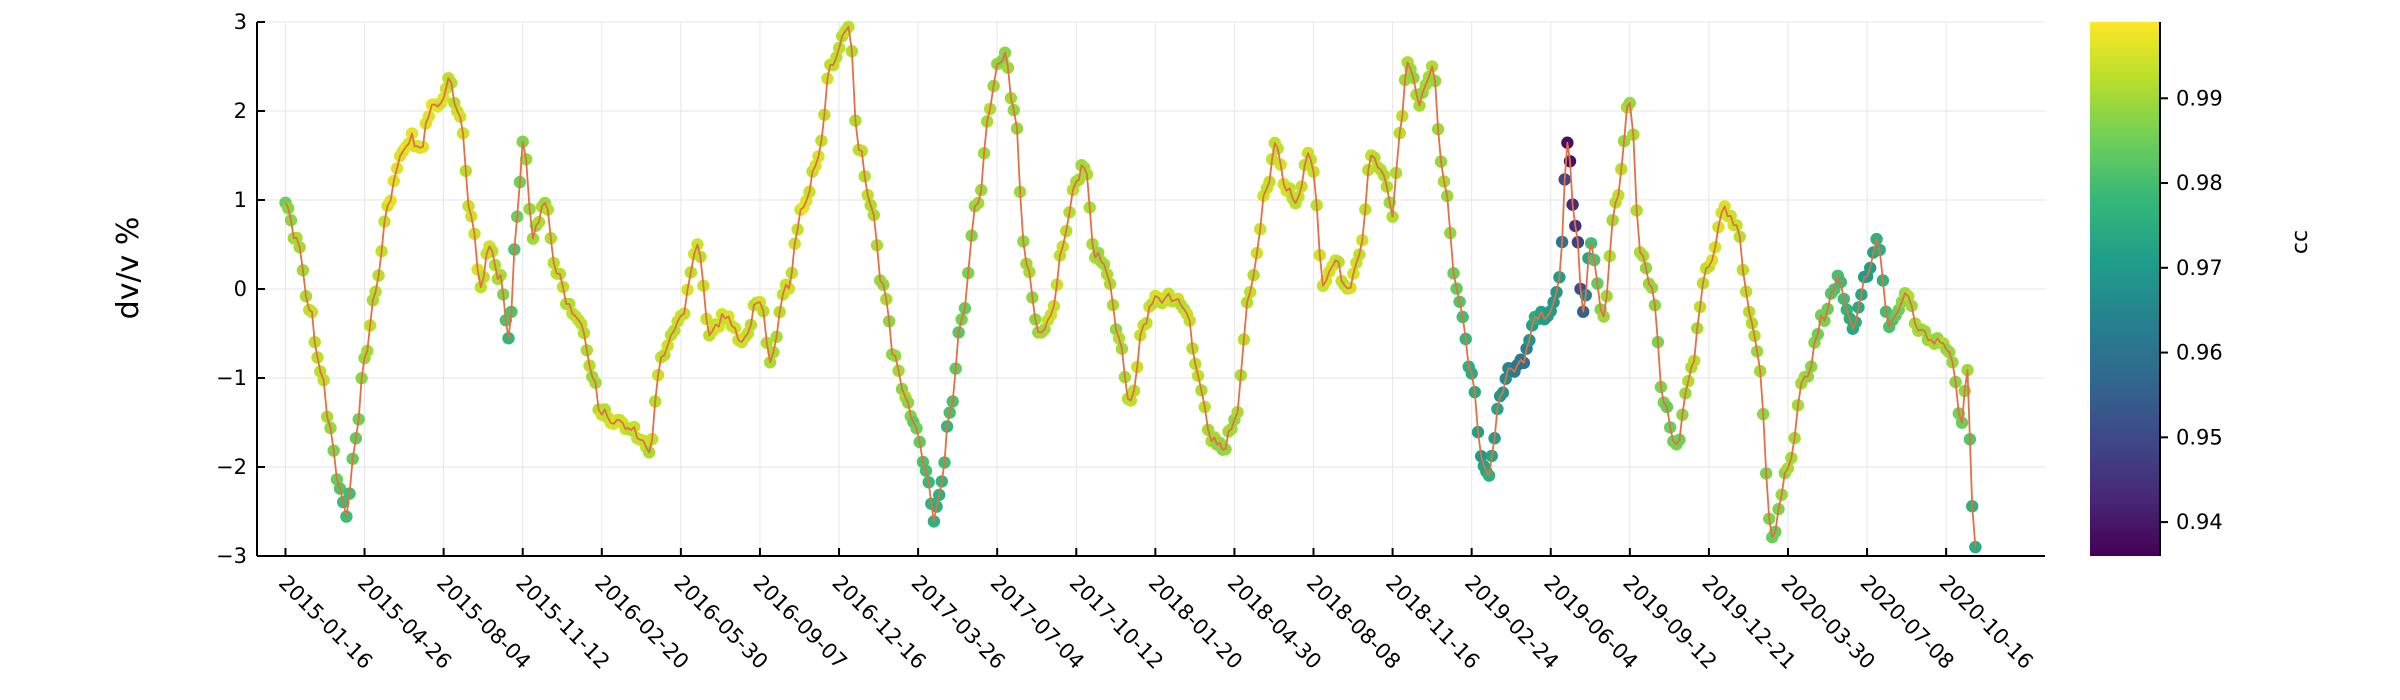 The image size is (2400, 700). What do you see at coordinates (231, 467) in the screenshot?
I see `y-tick-label: −2` at bounding box center [231, 467].